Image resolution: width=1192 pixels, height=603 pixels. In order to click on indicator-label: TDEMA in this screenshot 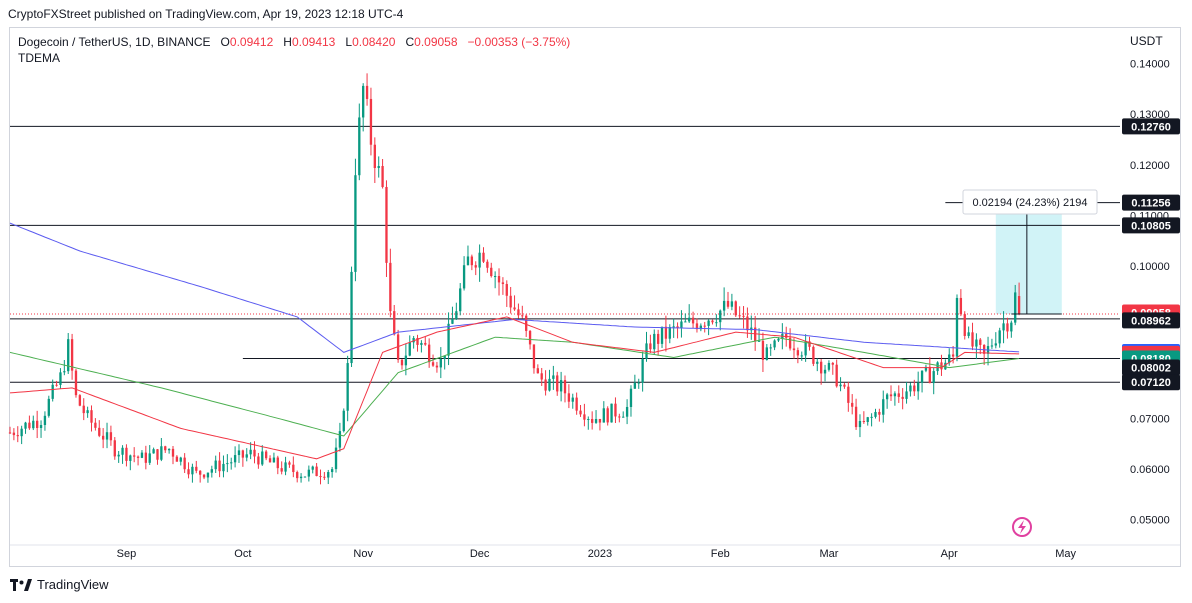, I will do `click(39, 58)`.